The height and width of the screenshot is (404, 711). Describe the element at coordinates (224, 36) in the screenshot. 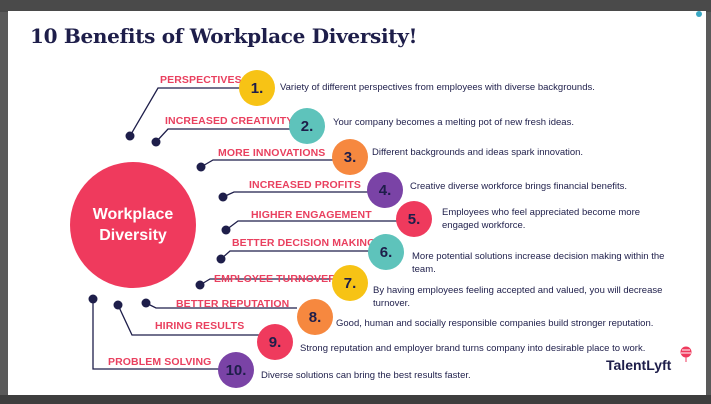

I see `page-title: 10 Benefits of Workplace Diversity!` at that location.